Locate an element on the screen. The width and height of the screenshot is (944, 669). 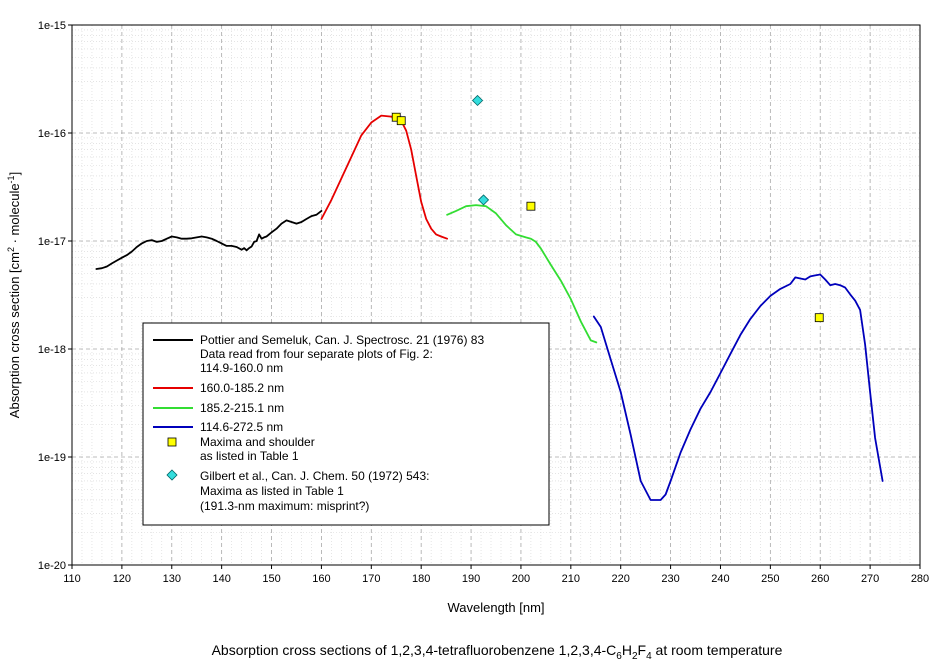
y-tick-label: 1e-16 is located at coordinates (52, 134).